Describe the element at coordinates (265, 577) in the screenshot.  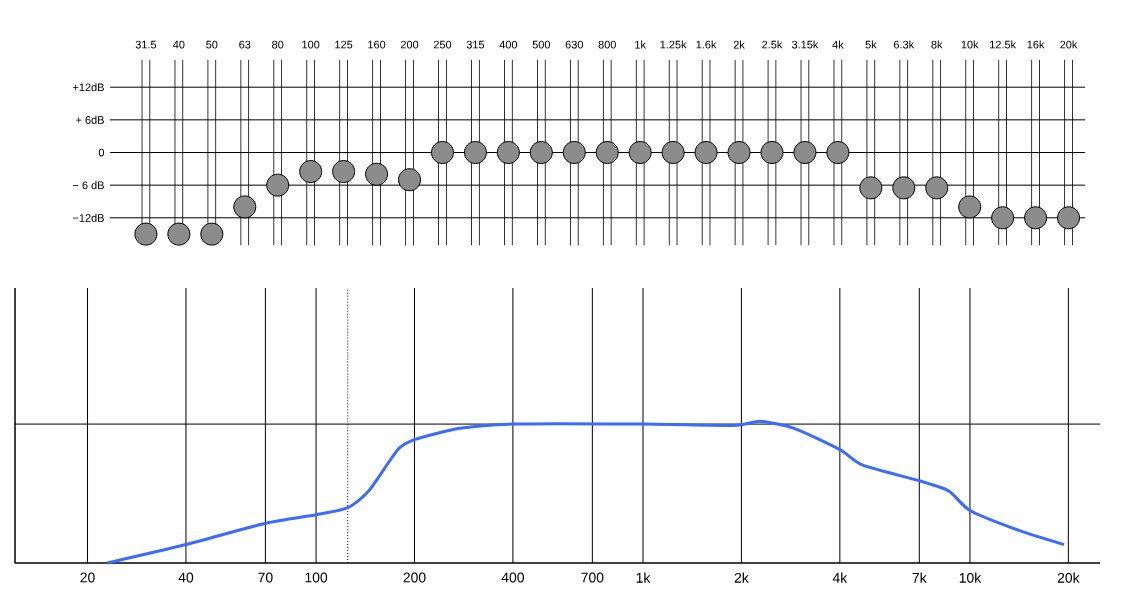
I see `x-tick-label: 70` at that location.